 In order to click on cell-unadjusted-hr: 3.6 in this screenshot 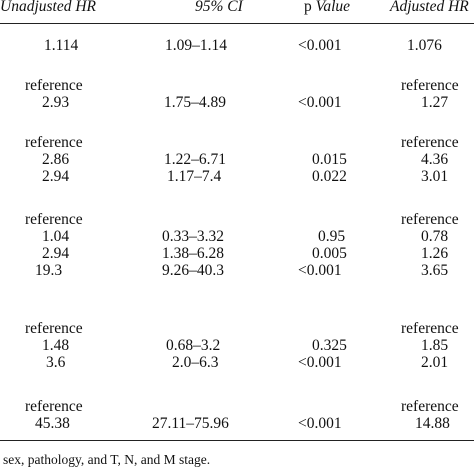, I will do `click(56, 362)`.